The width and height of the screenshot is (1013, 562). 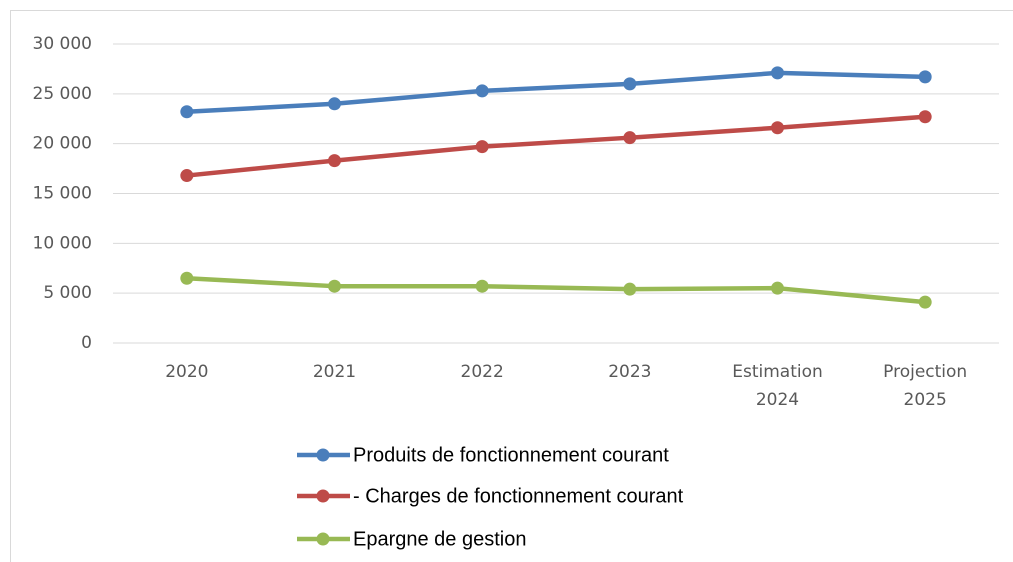 What do you see at coordinates (518, 496) in the screenshot?
I see `legend-label: - Charges de fonctionnement courant` at bounding box center [518, 496].